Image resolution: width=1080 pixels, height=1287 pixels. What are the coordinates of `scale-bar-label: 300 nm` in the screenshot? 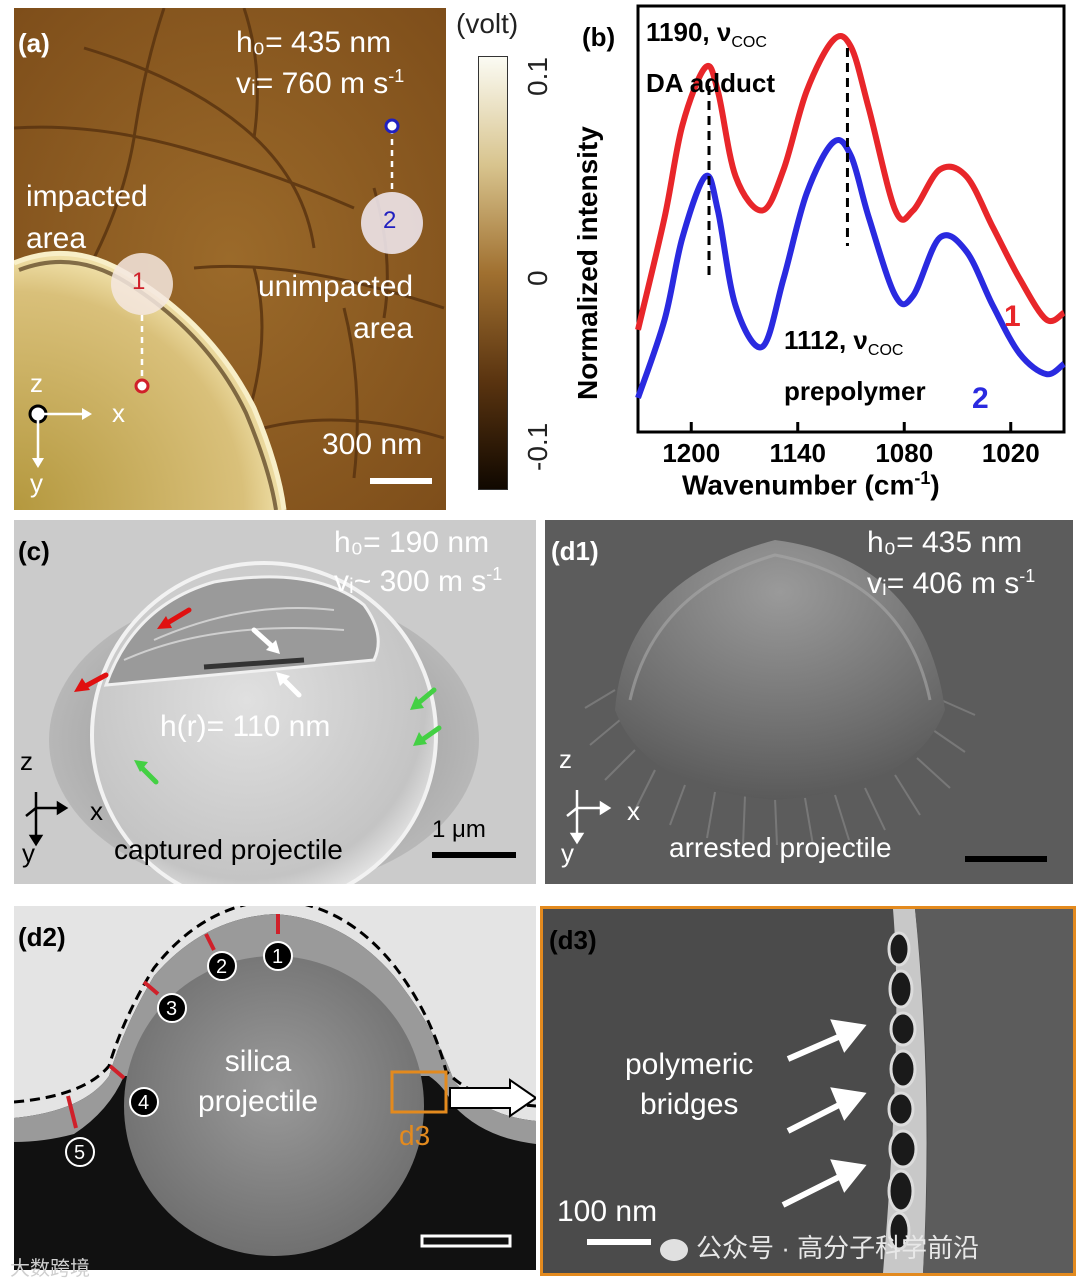 It's located at (372, 444).